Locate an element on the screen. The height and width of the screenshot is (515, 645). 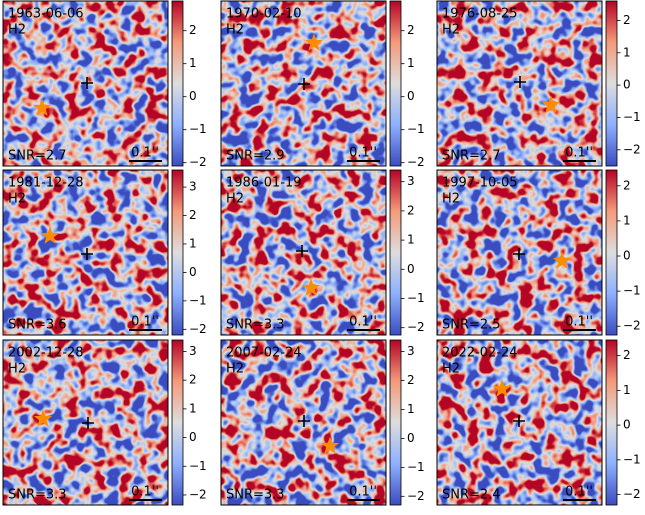
date-label: 2022-02-24 is located at coordinates (480, 353).